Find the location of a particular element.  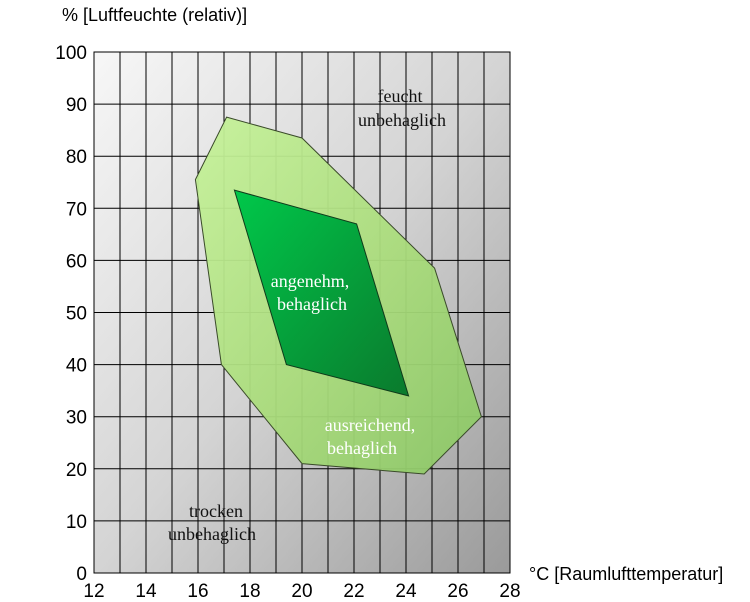

y-tick-label: 10 is located at coordinates (76, 522).